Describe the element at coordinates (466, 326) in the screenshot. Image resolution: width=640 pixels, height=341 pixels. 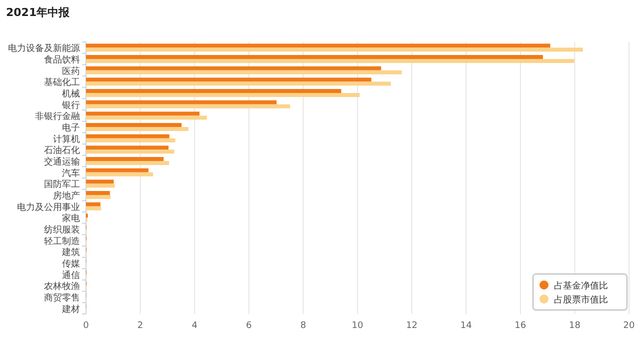
I see `x-tick-label: 14` at that location.